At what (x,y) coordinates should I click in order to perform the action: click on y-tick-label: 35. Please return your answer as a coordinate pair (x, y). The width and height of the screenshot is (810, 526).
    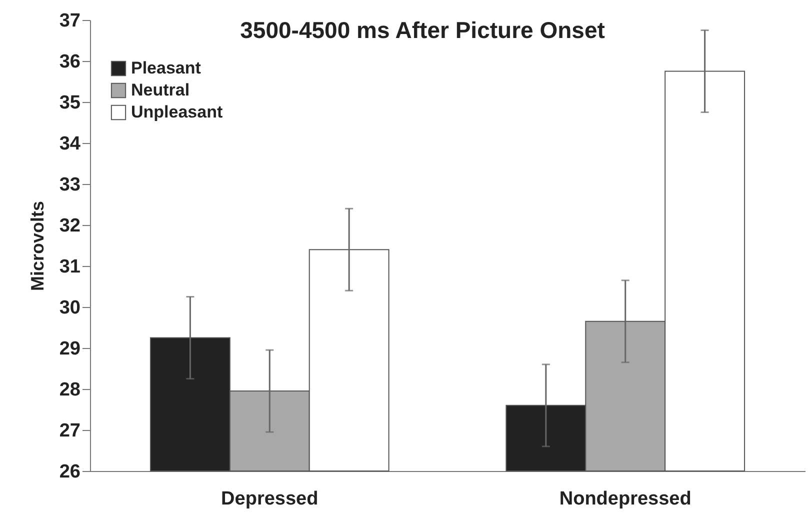
    Looking at the image, I should click on (70, 103).